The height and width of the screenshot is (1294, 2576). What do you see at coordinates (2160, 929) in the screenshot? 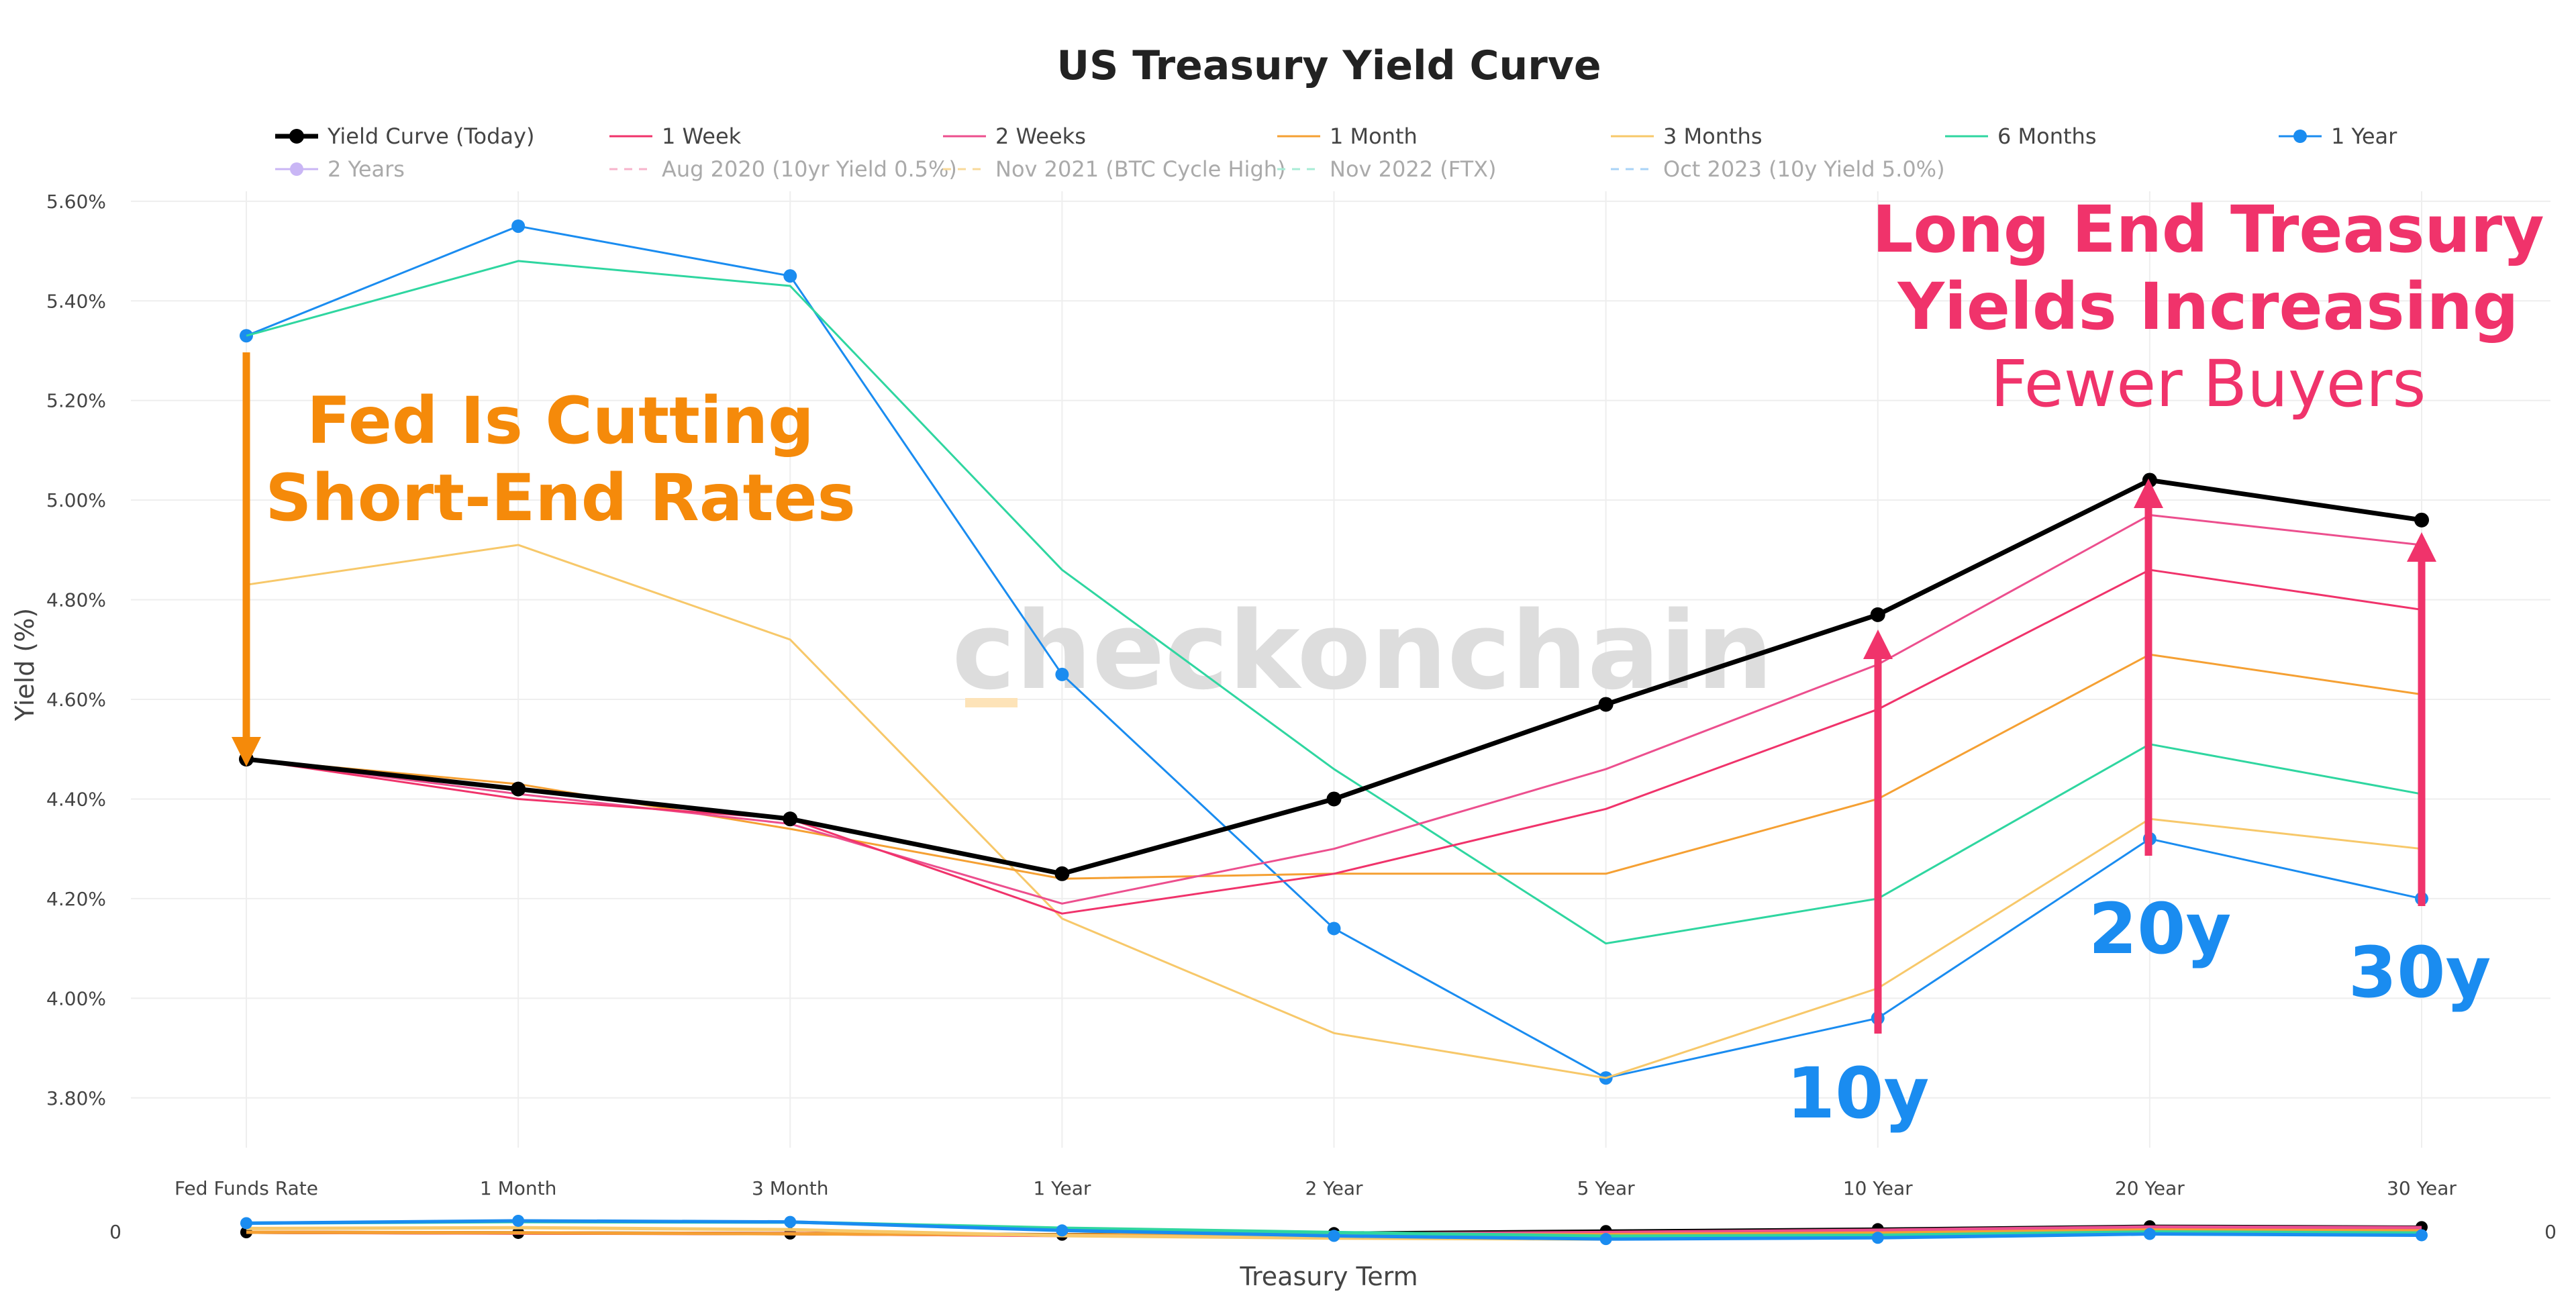
I see `annotation-20y: 20y` at bounding box center [2160, 929].